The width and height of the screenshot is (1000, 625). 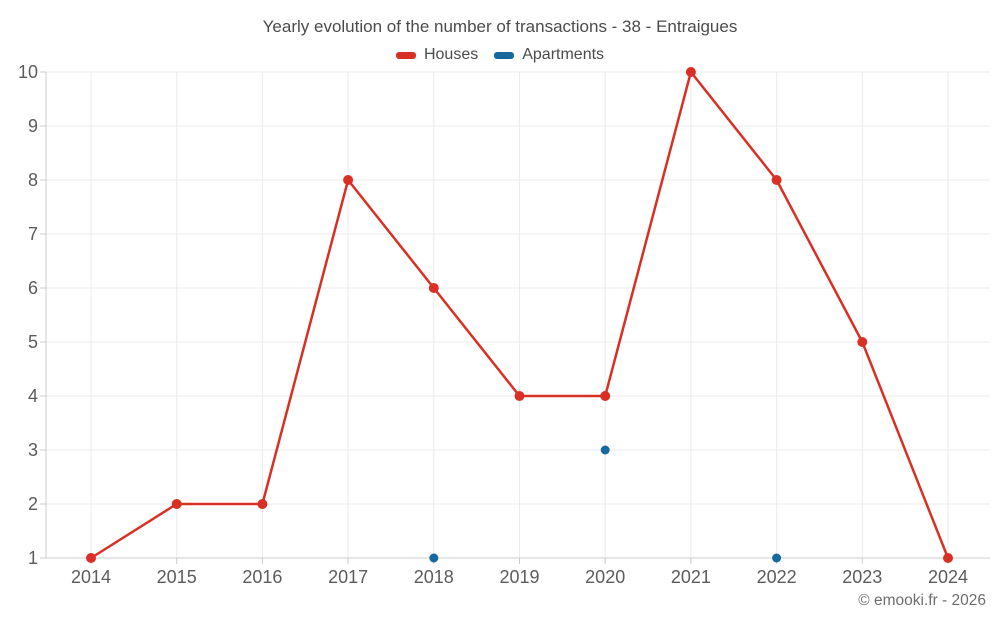 I want to click on houses-point-2016, so click(x=262, y=504).